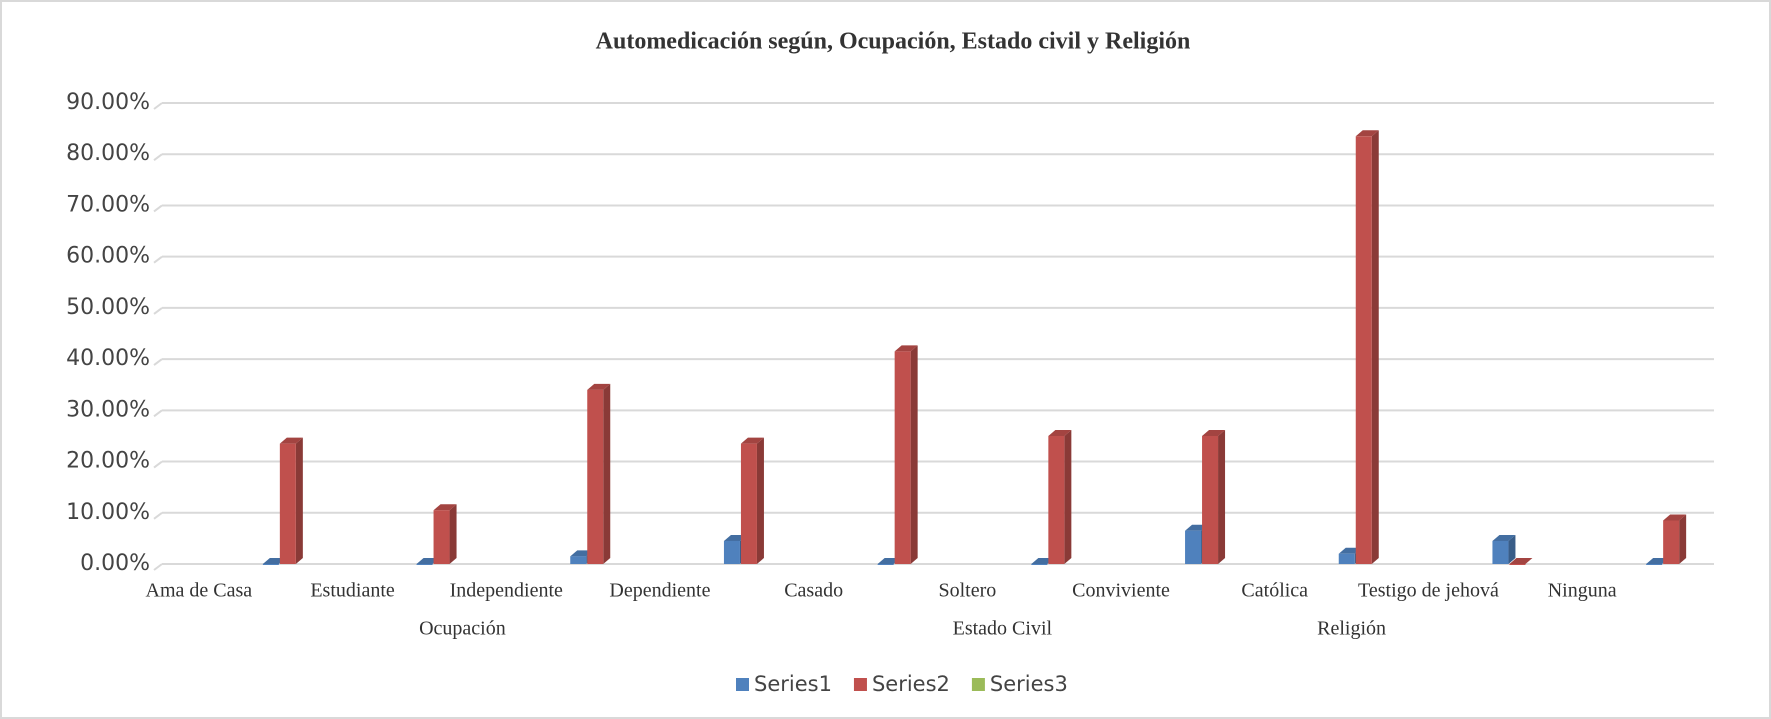 This screenshot has height=719, width=1771. I want to click on x-tick-label: Estudiante, so click(352, 591).